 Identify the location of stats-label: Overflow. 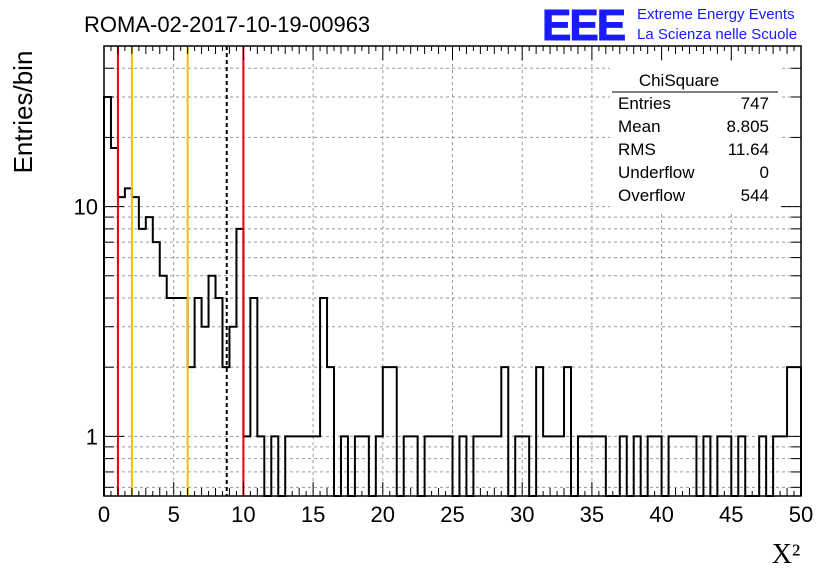
(652, 195).